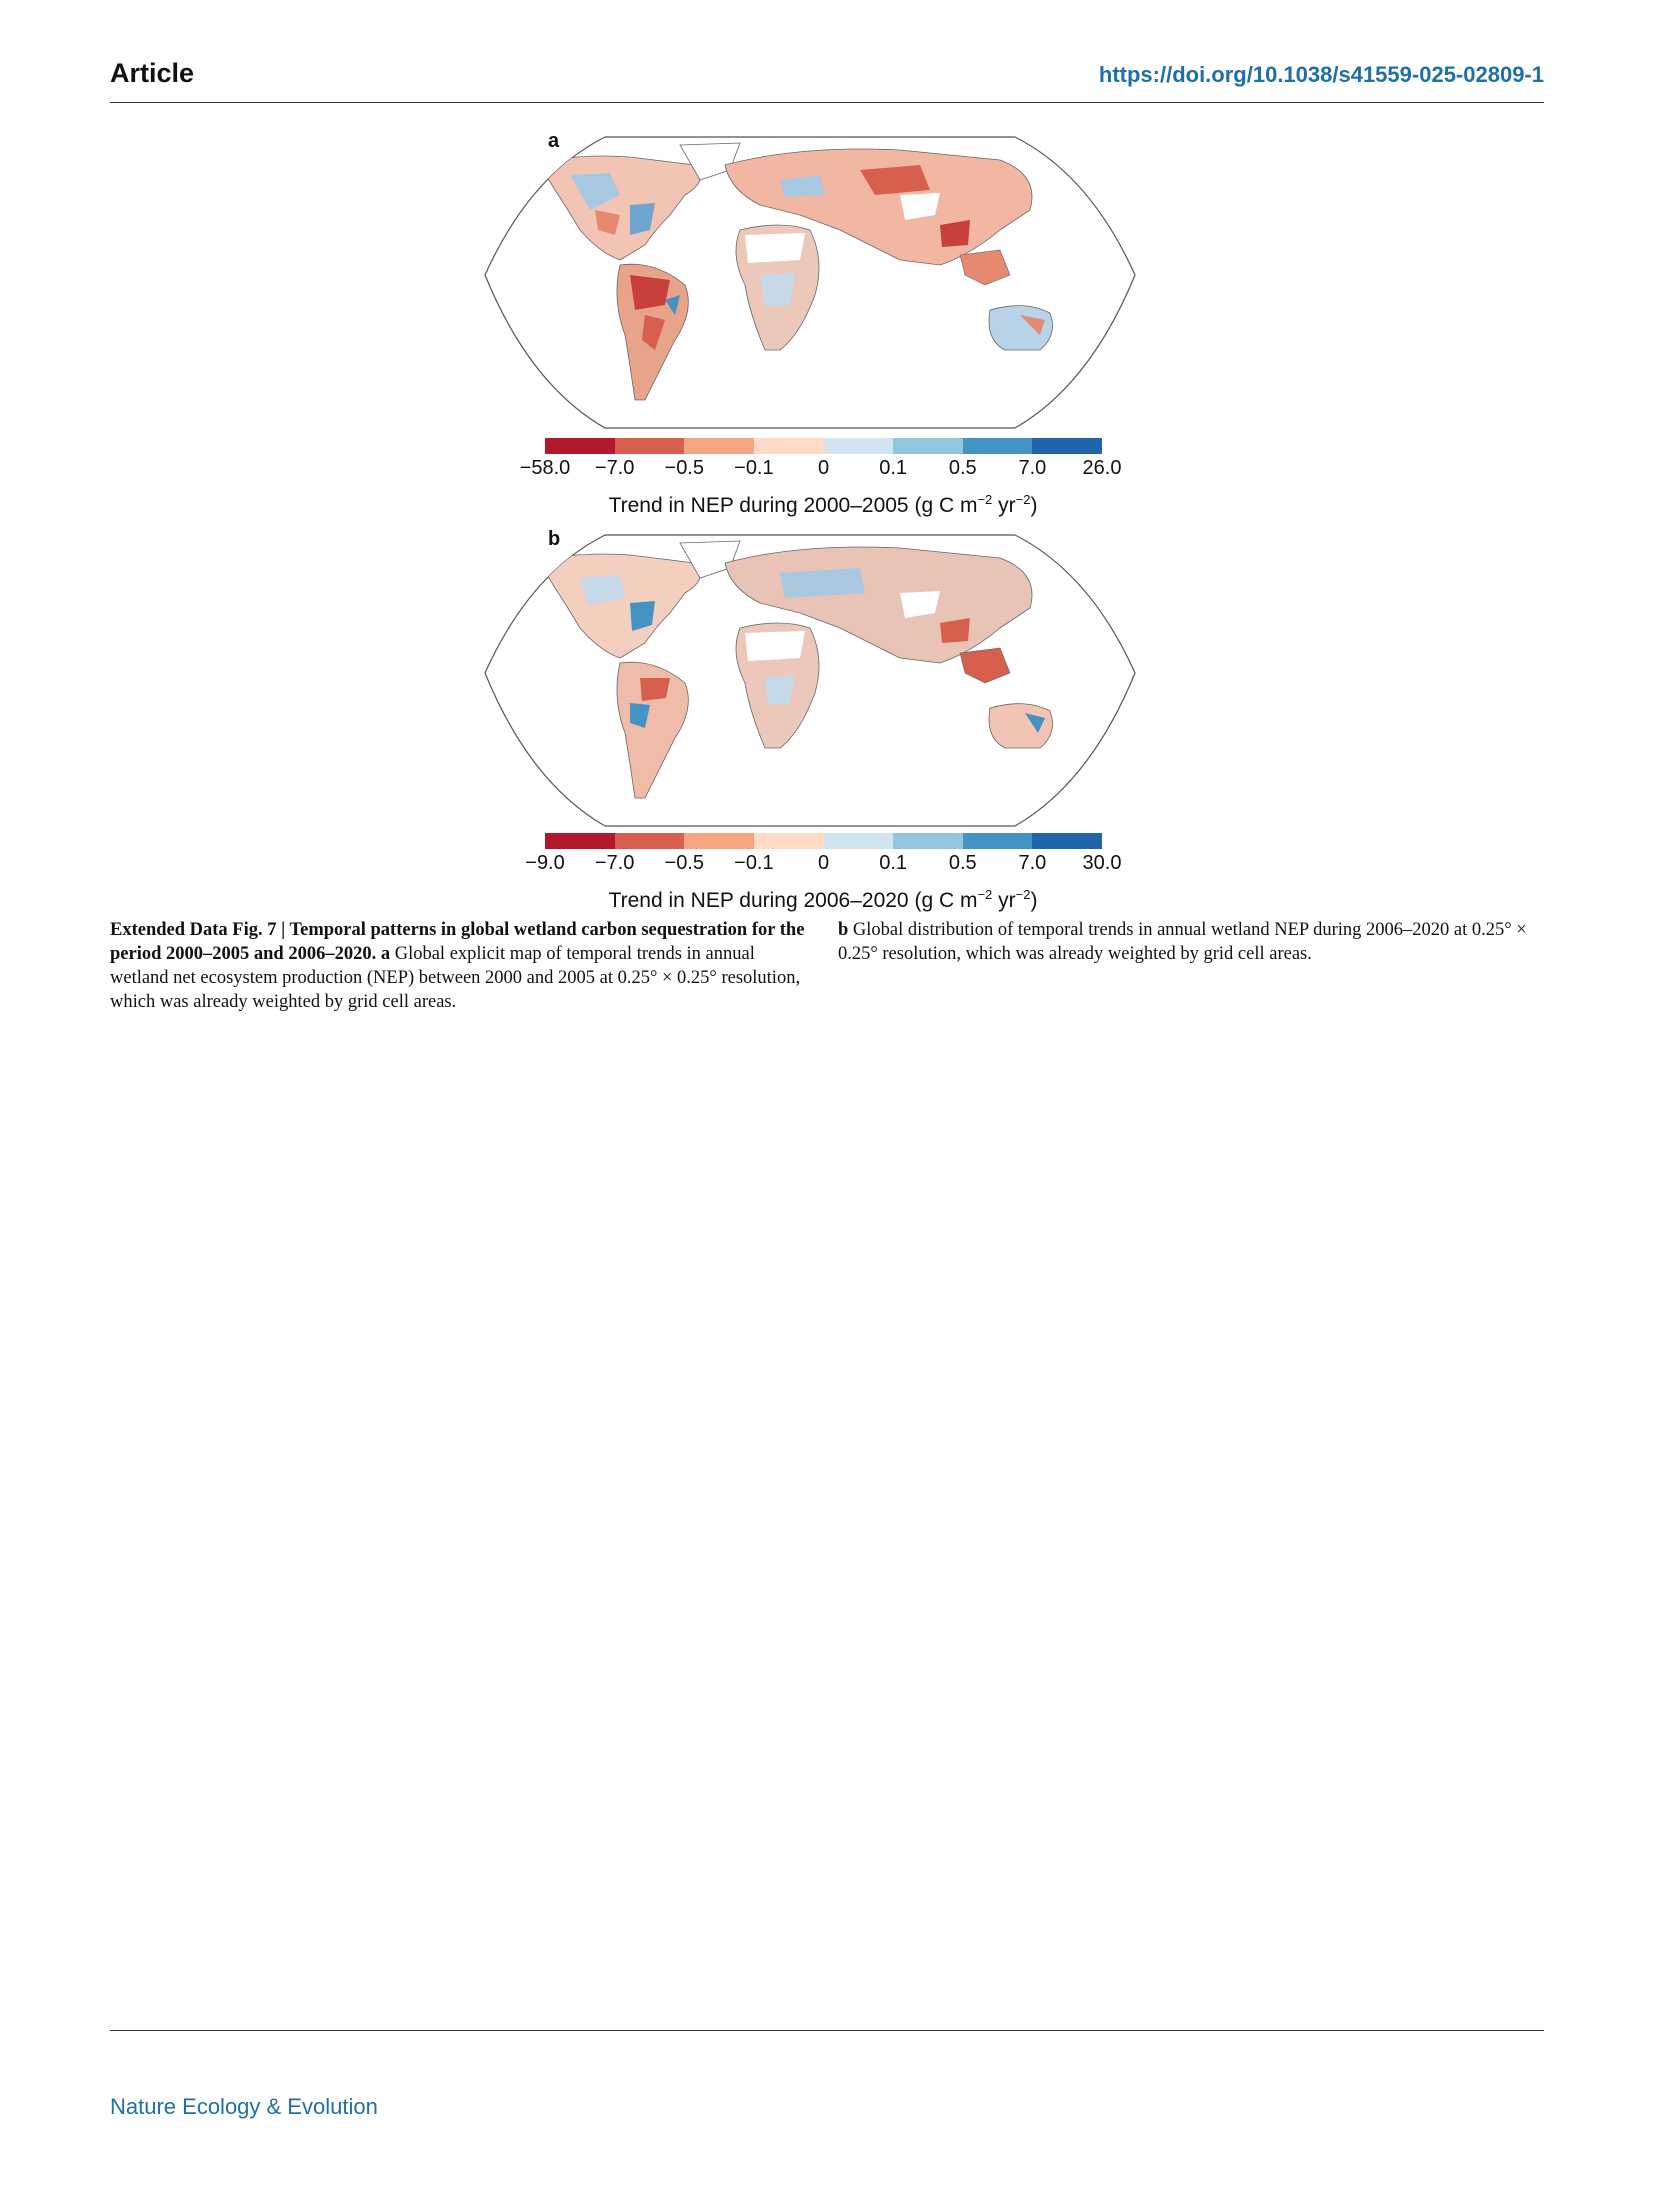 This screenshot has width=1654, height=2197. What do you see at coordinates (545, 863) in the screenshot?
I see `colorbar-tick: −9.0` at bounding box center [545, 863].